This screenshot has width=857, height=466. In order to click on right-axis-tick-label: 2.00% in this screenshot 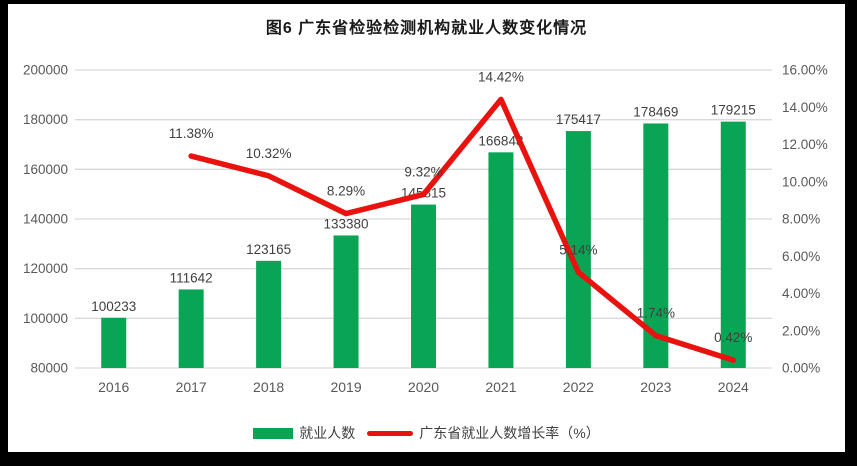, I will do `click(801, 330)`.